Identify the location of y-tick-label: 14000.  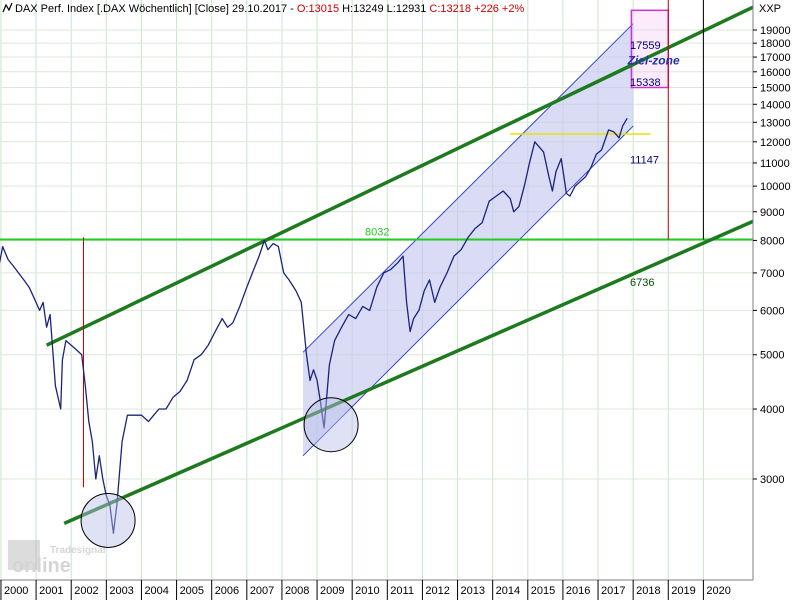
(775, 105).